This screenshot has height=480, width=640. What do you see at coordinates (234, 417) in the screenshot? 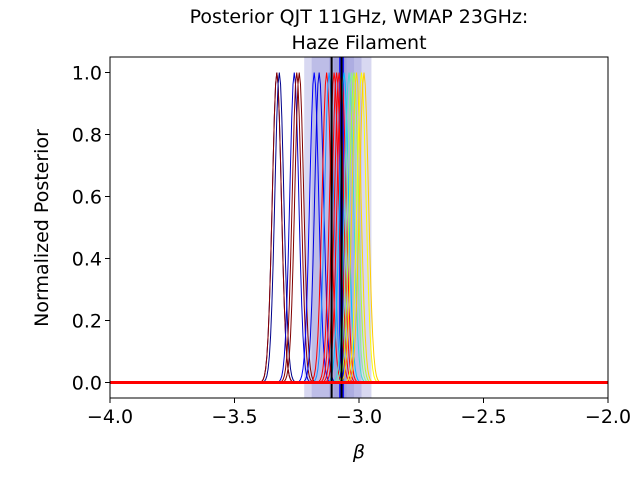
I see `x-tick-label: −3.5` at bounding box center [234, 417].